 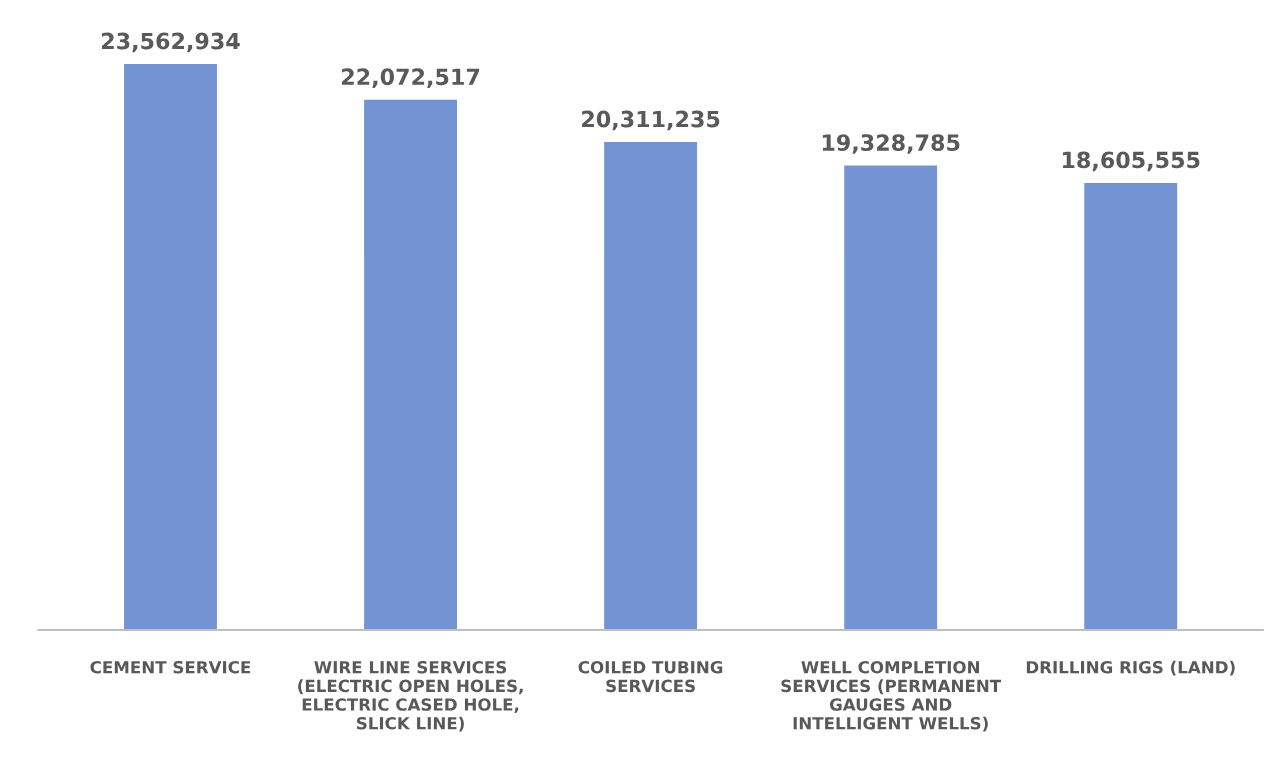 What do you see at coordinates (651, 120) in the screenshot?
I see `data-label: 20,311,235` at bounding box center [651, 120].